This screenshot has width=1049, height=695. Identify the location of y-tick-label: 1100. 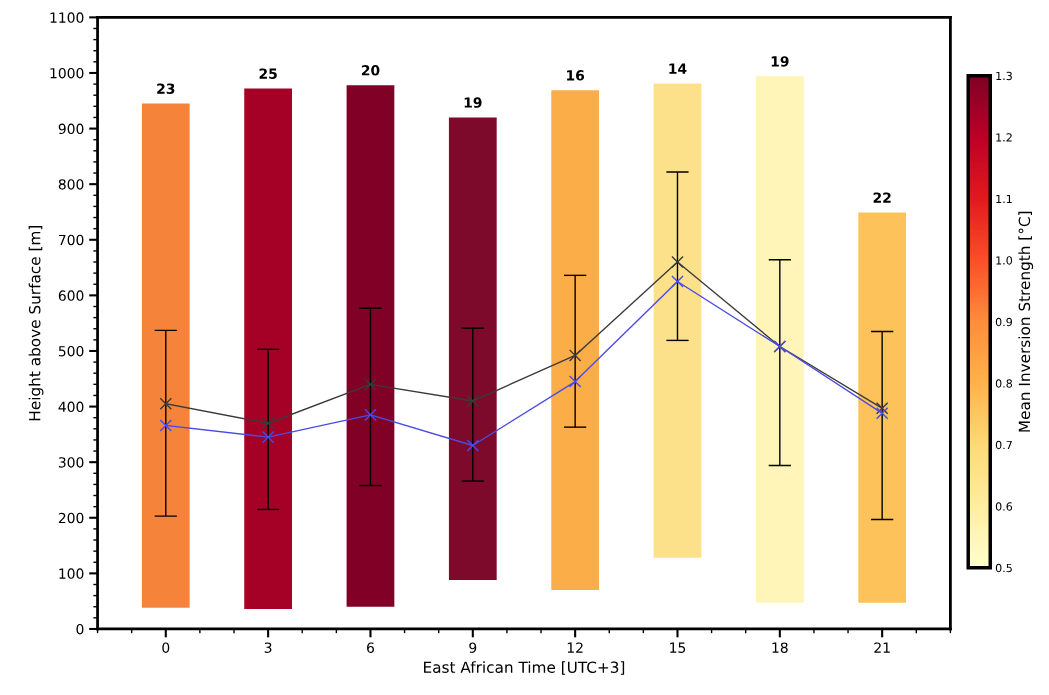
(67, 17).